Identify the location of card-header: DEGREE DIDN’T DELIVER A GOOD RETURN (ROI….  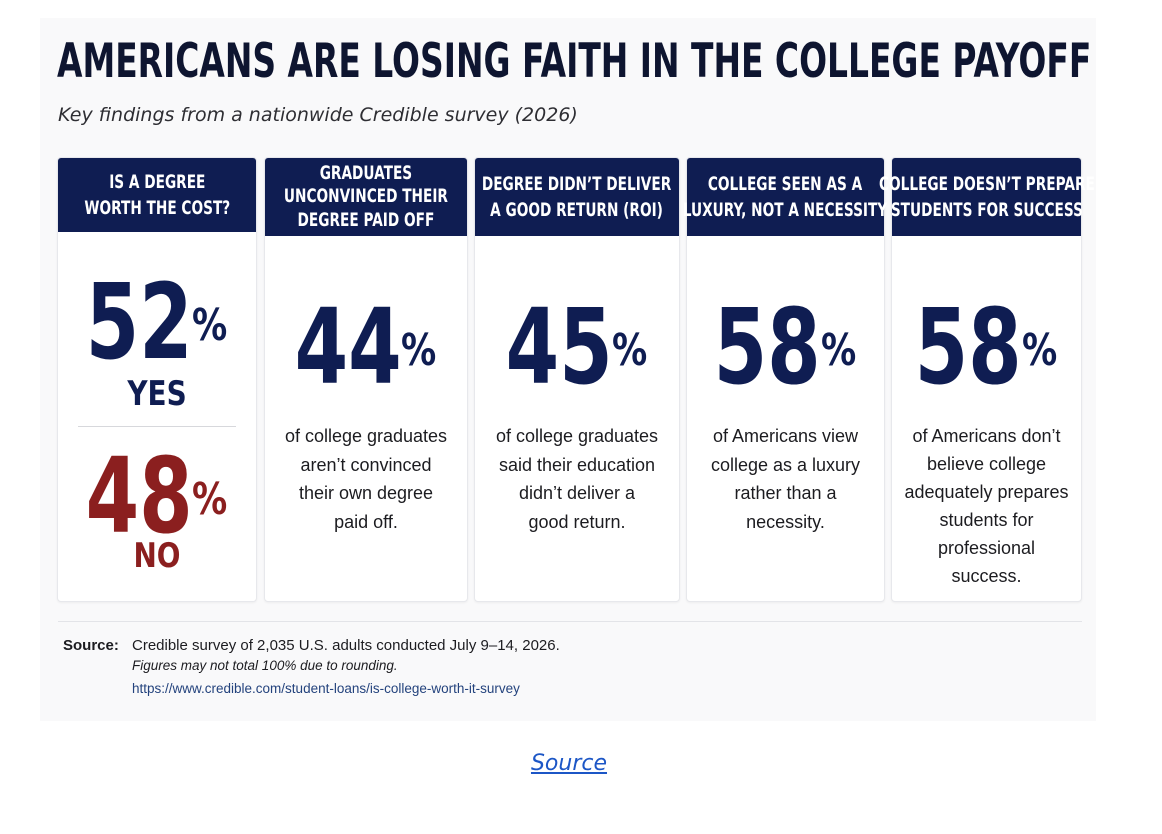
(577, 197).